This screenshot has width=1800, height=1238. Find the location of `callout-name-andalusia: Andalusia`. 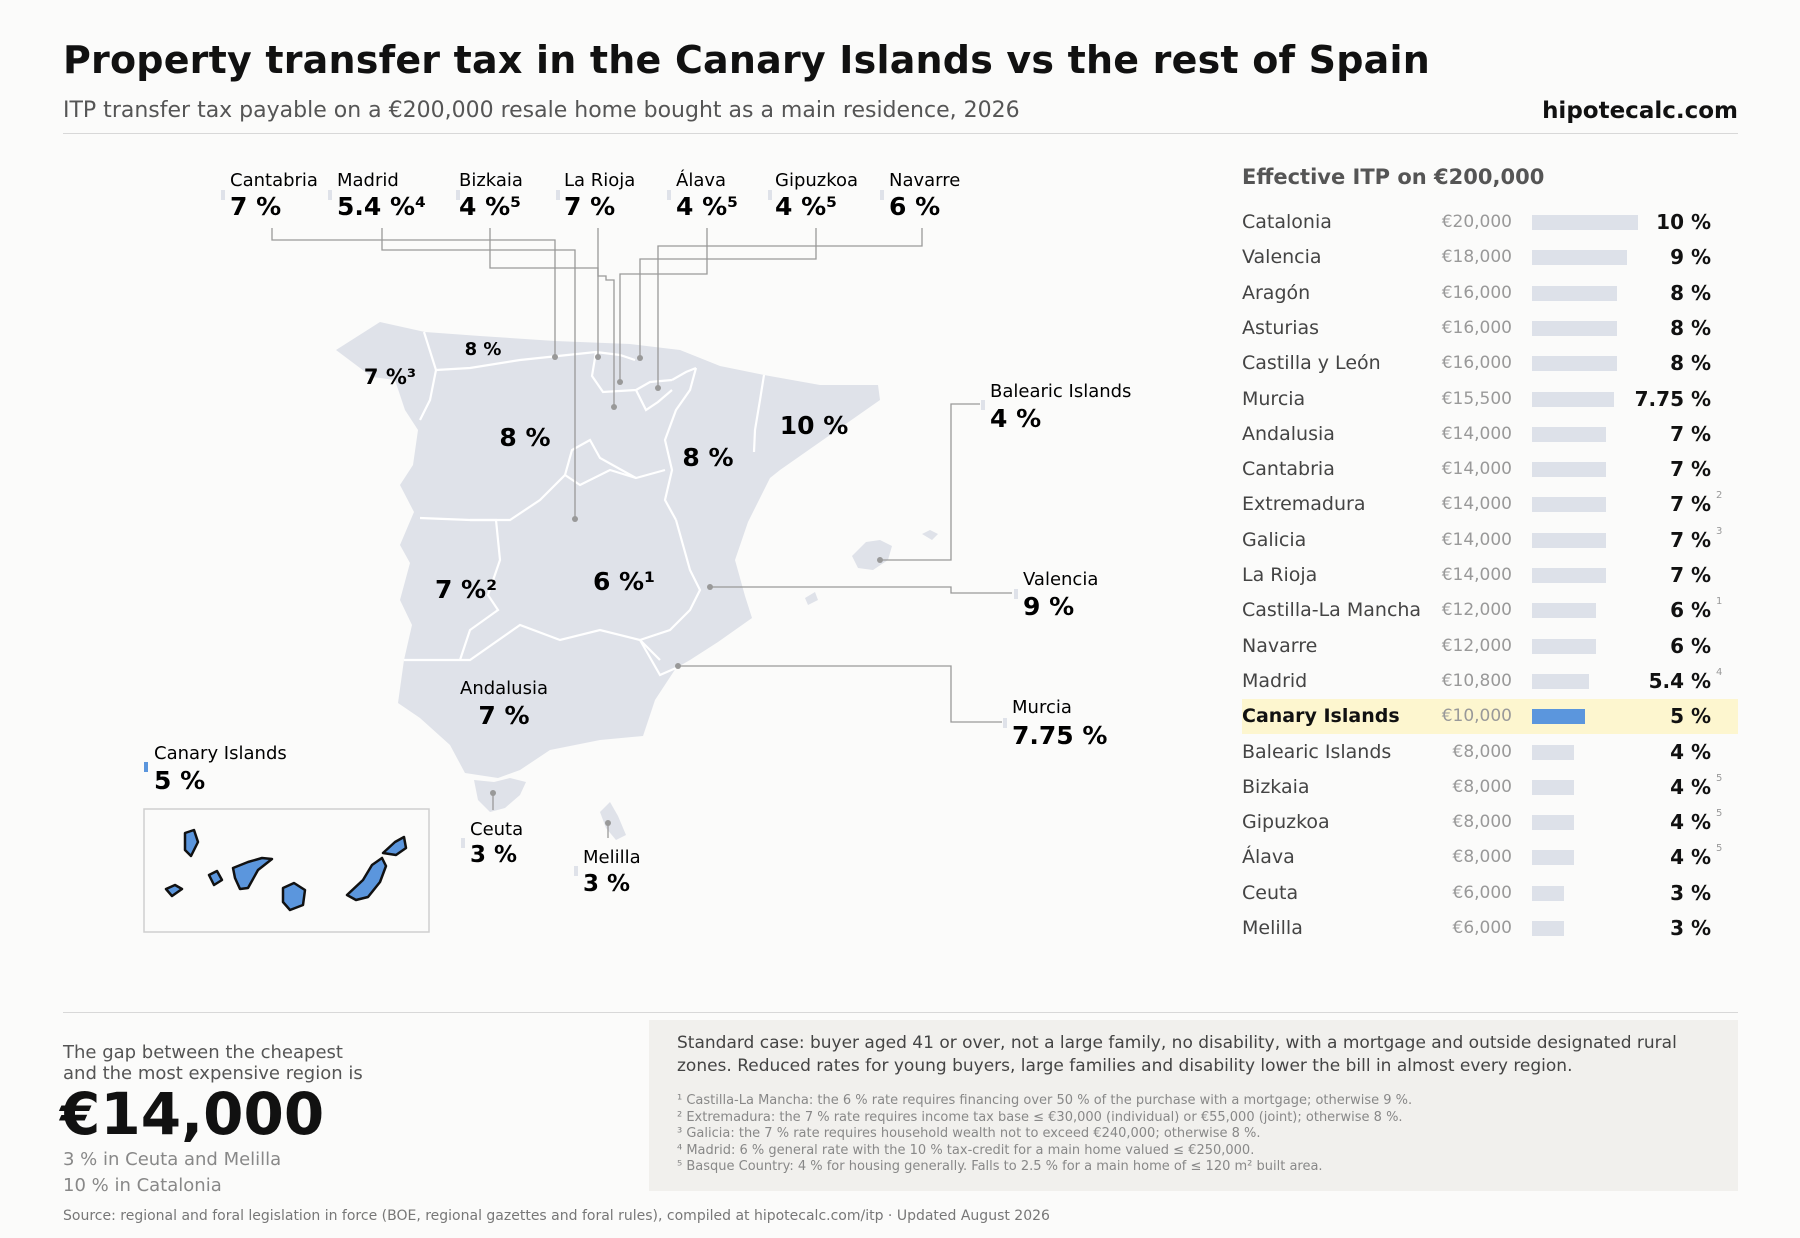

callout-name-andalusia: Andalusia is located at coordinates (504, 688).